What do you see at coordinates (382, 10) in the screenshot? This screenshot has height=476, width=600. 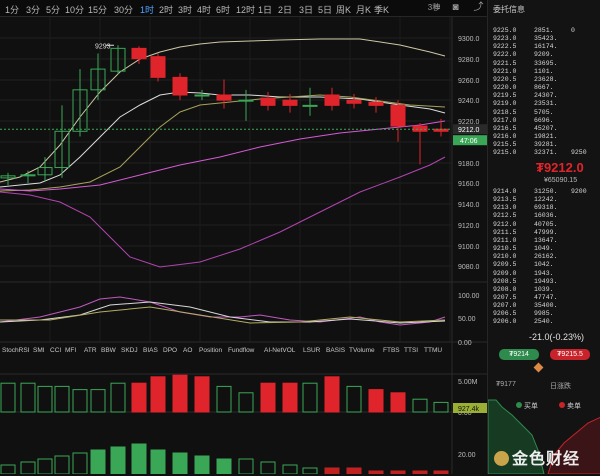 I see `timeframe-18: 季K` at bounding box center [382, 10].